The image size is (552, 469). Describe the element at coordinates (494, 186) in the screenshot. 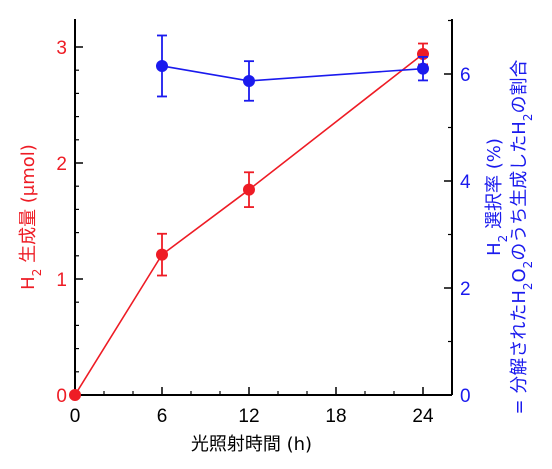

I see `label-part: 選択率 (%)` at that location.